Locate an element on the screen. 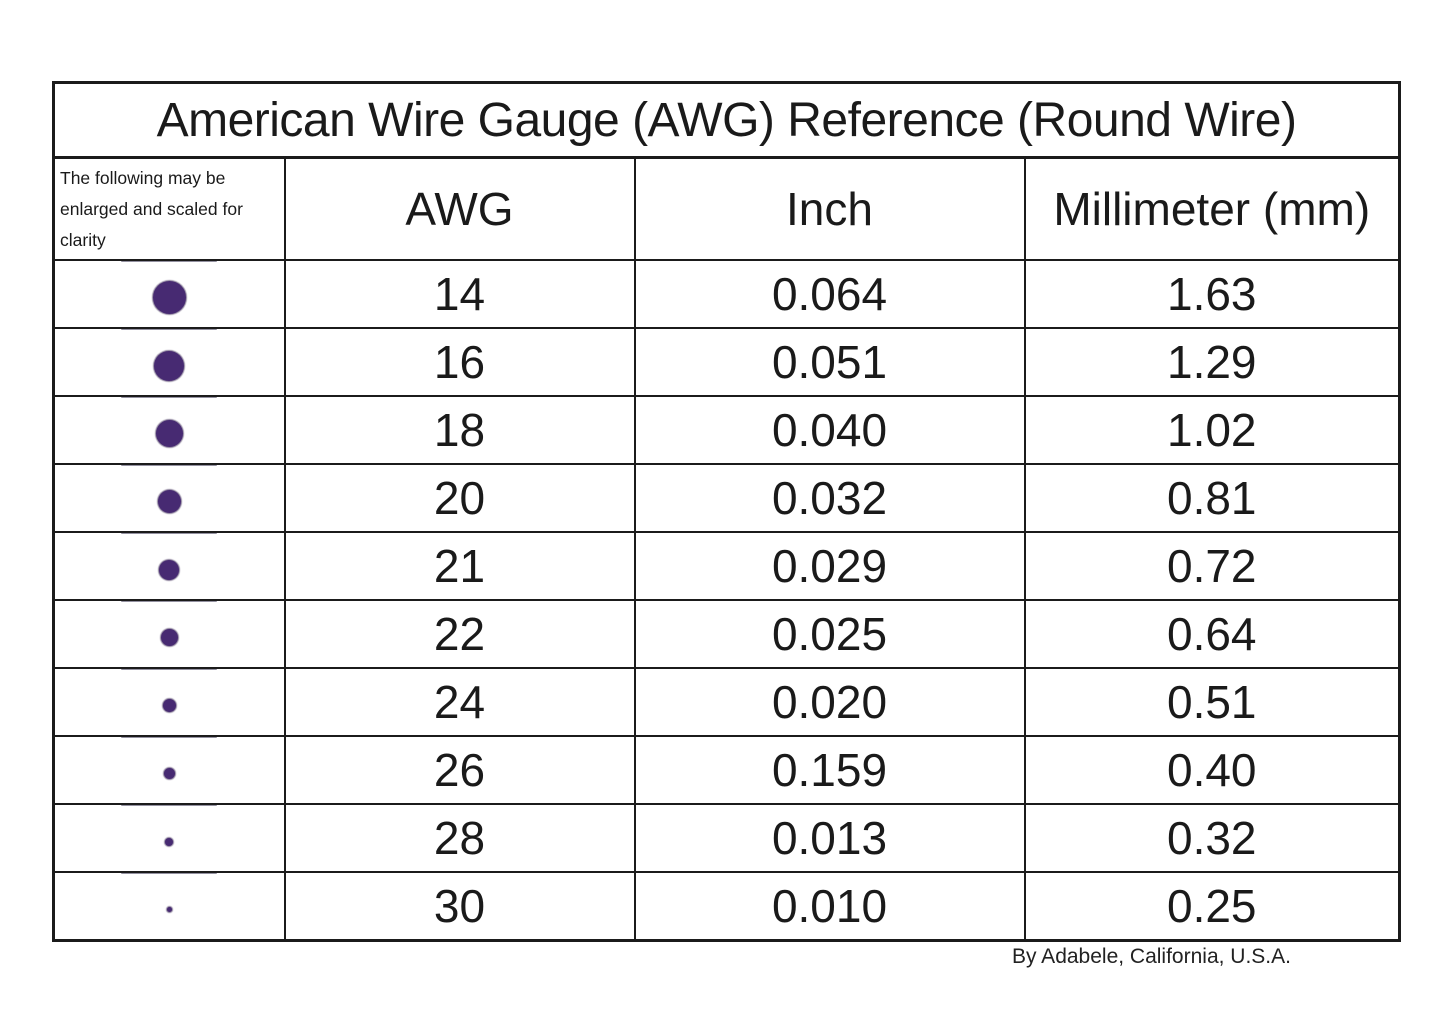 Image resolution: width=1445 pixels, height=1017 pixels. table-row: 18 0.040 1.02 is located at coordinates (727, 430).